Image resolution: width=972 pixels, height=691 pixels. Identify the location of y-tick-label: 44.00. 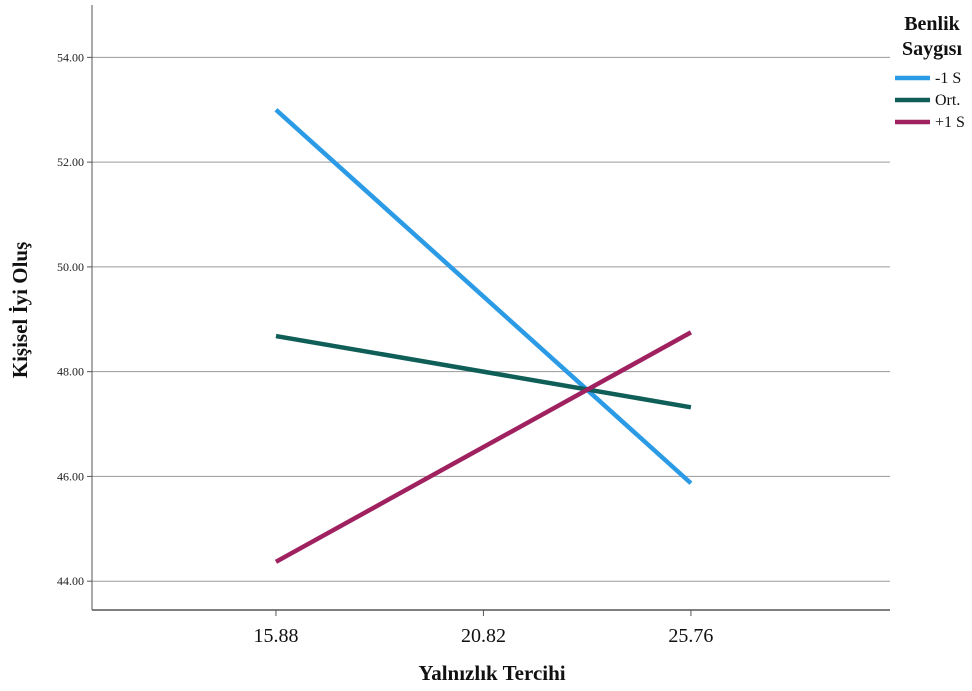
(70, 581).